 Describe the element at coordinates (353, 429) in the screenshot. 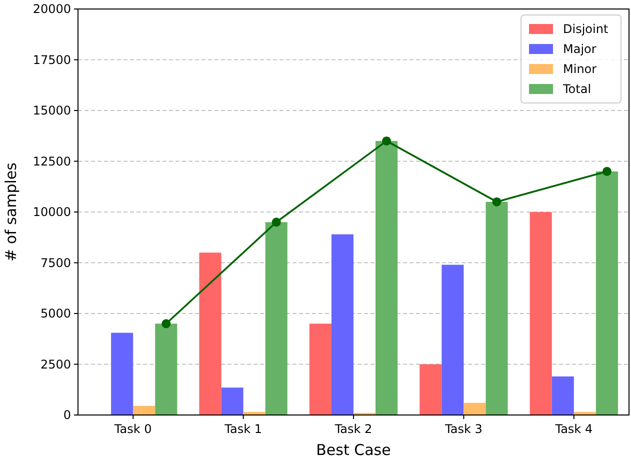

I see `x-tick-label: Task 2` at that location.